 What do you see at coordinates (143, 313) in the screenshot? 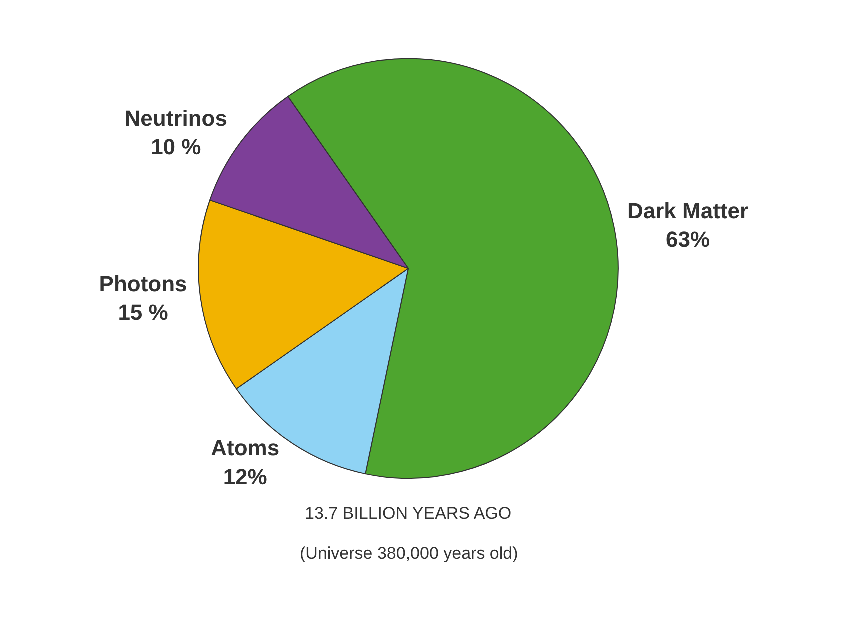
I see `data-label: 15 %` at bounding box center [143, 313].